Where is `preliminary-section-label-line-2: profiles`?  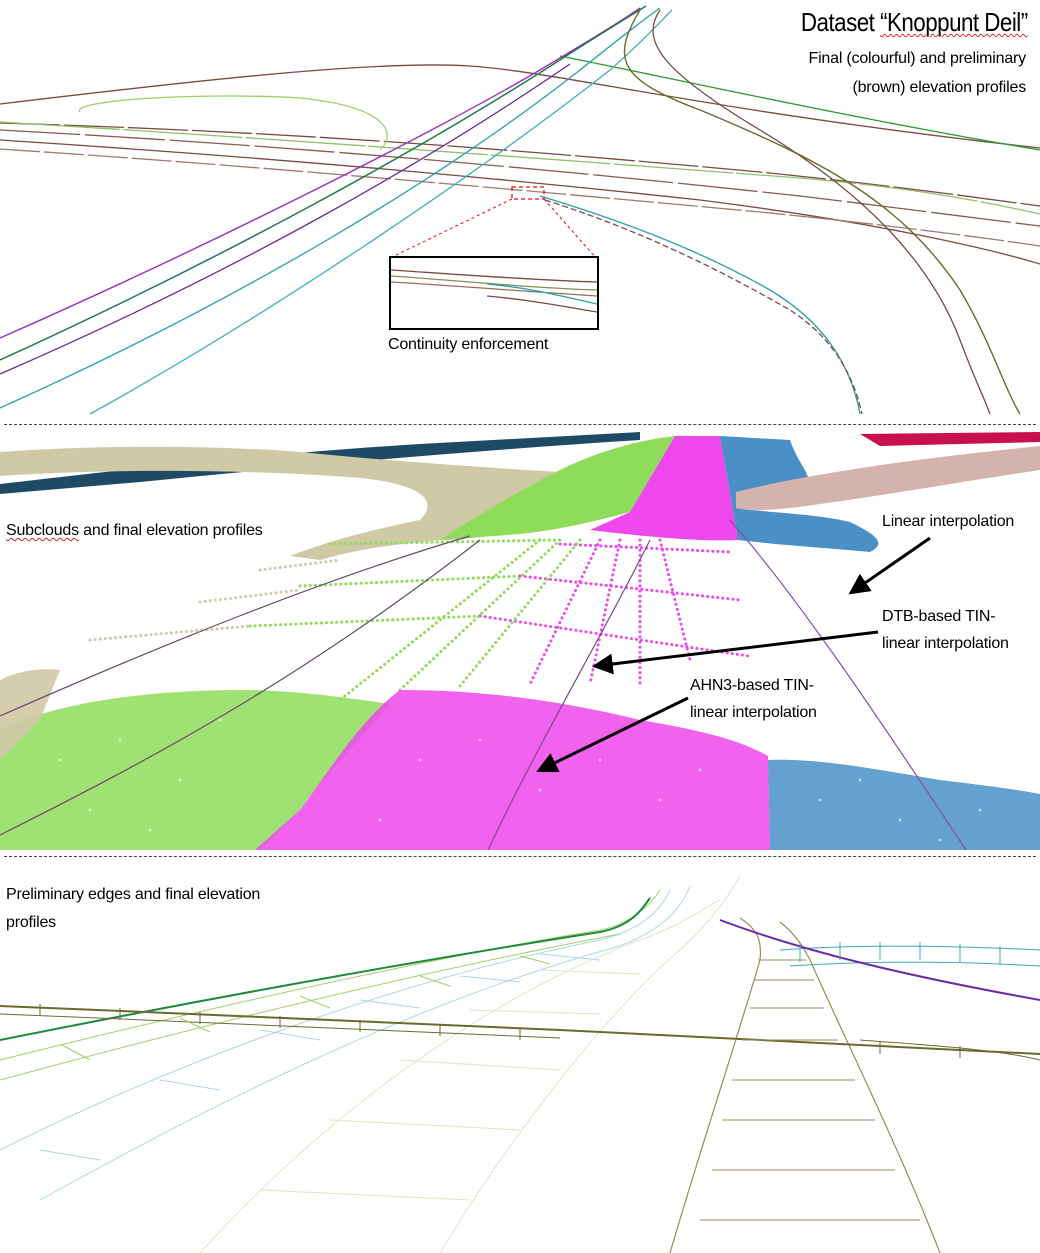
preliminary-section-label-line-2: profiles is located at coordinates (31, 922).